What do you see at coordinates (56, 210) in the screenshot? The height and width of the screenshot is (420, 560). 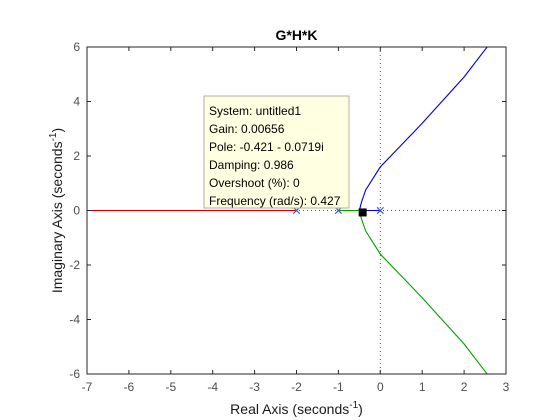 I see `y-axis-label: Imaginary Axis (seconds-1)` at bounding box center [56, 210].